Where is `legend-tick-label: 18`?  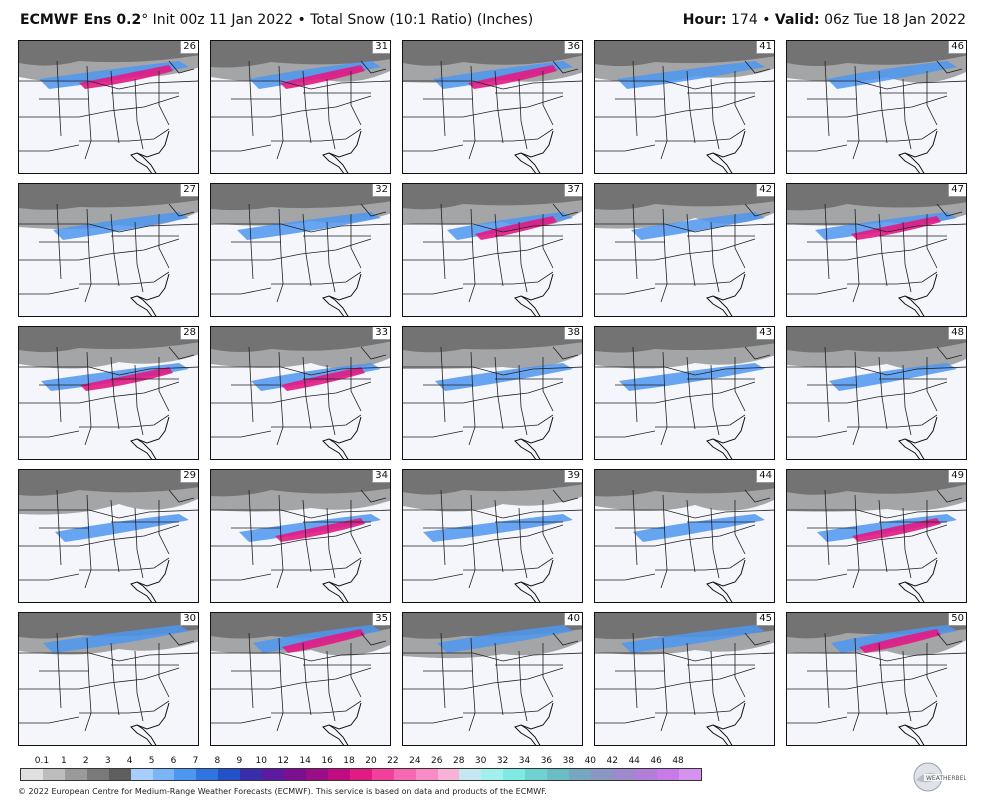 legend-tick-label: 18 is located at coordinates (349, 761).